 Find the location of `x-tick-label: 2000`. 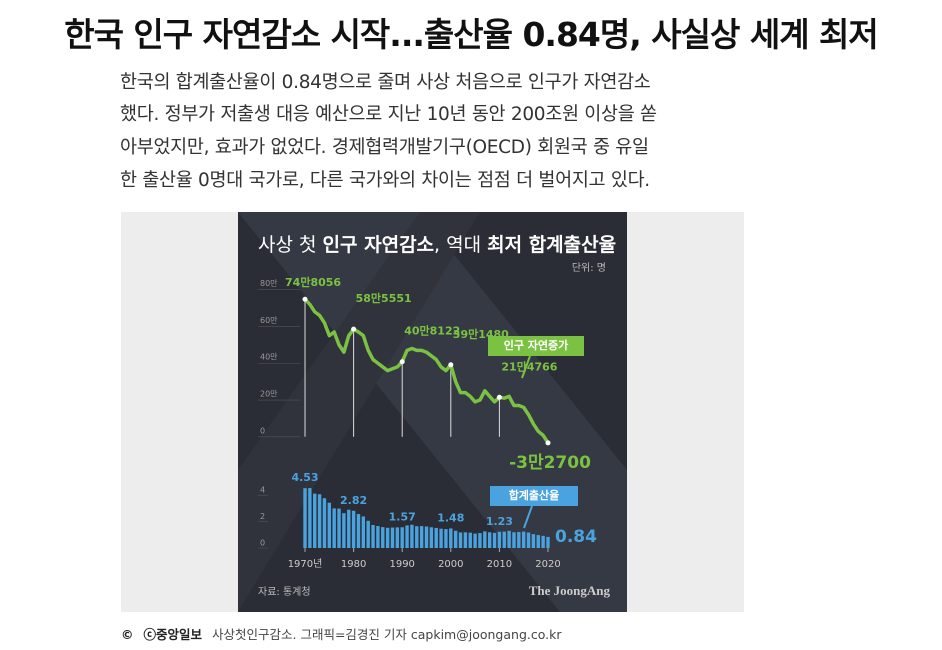

x-tick-label: 2000 is located at coordinates (450, 564).